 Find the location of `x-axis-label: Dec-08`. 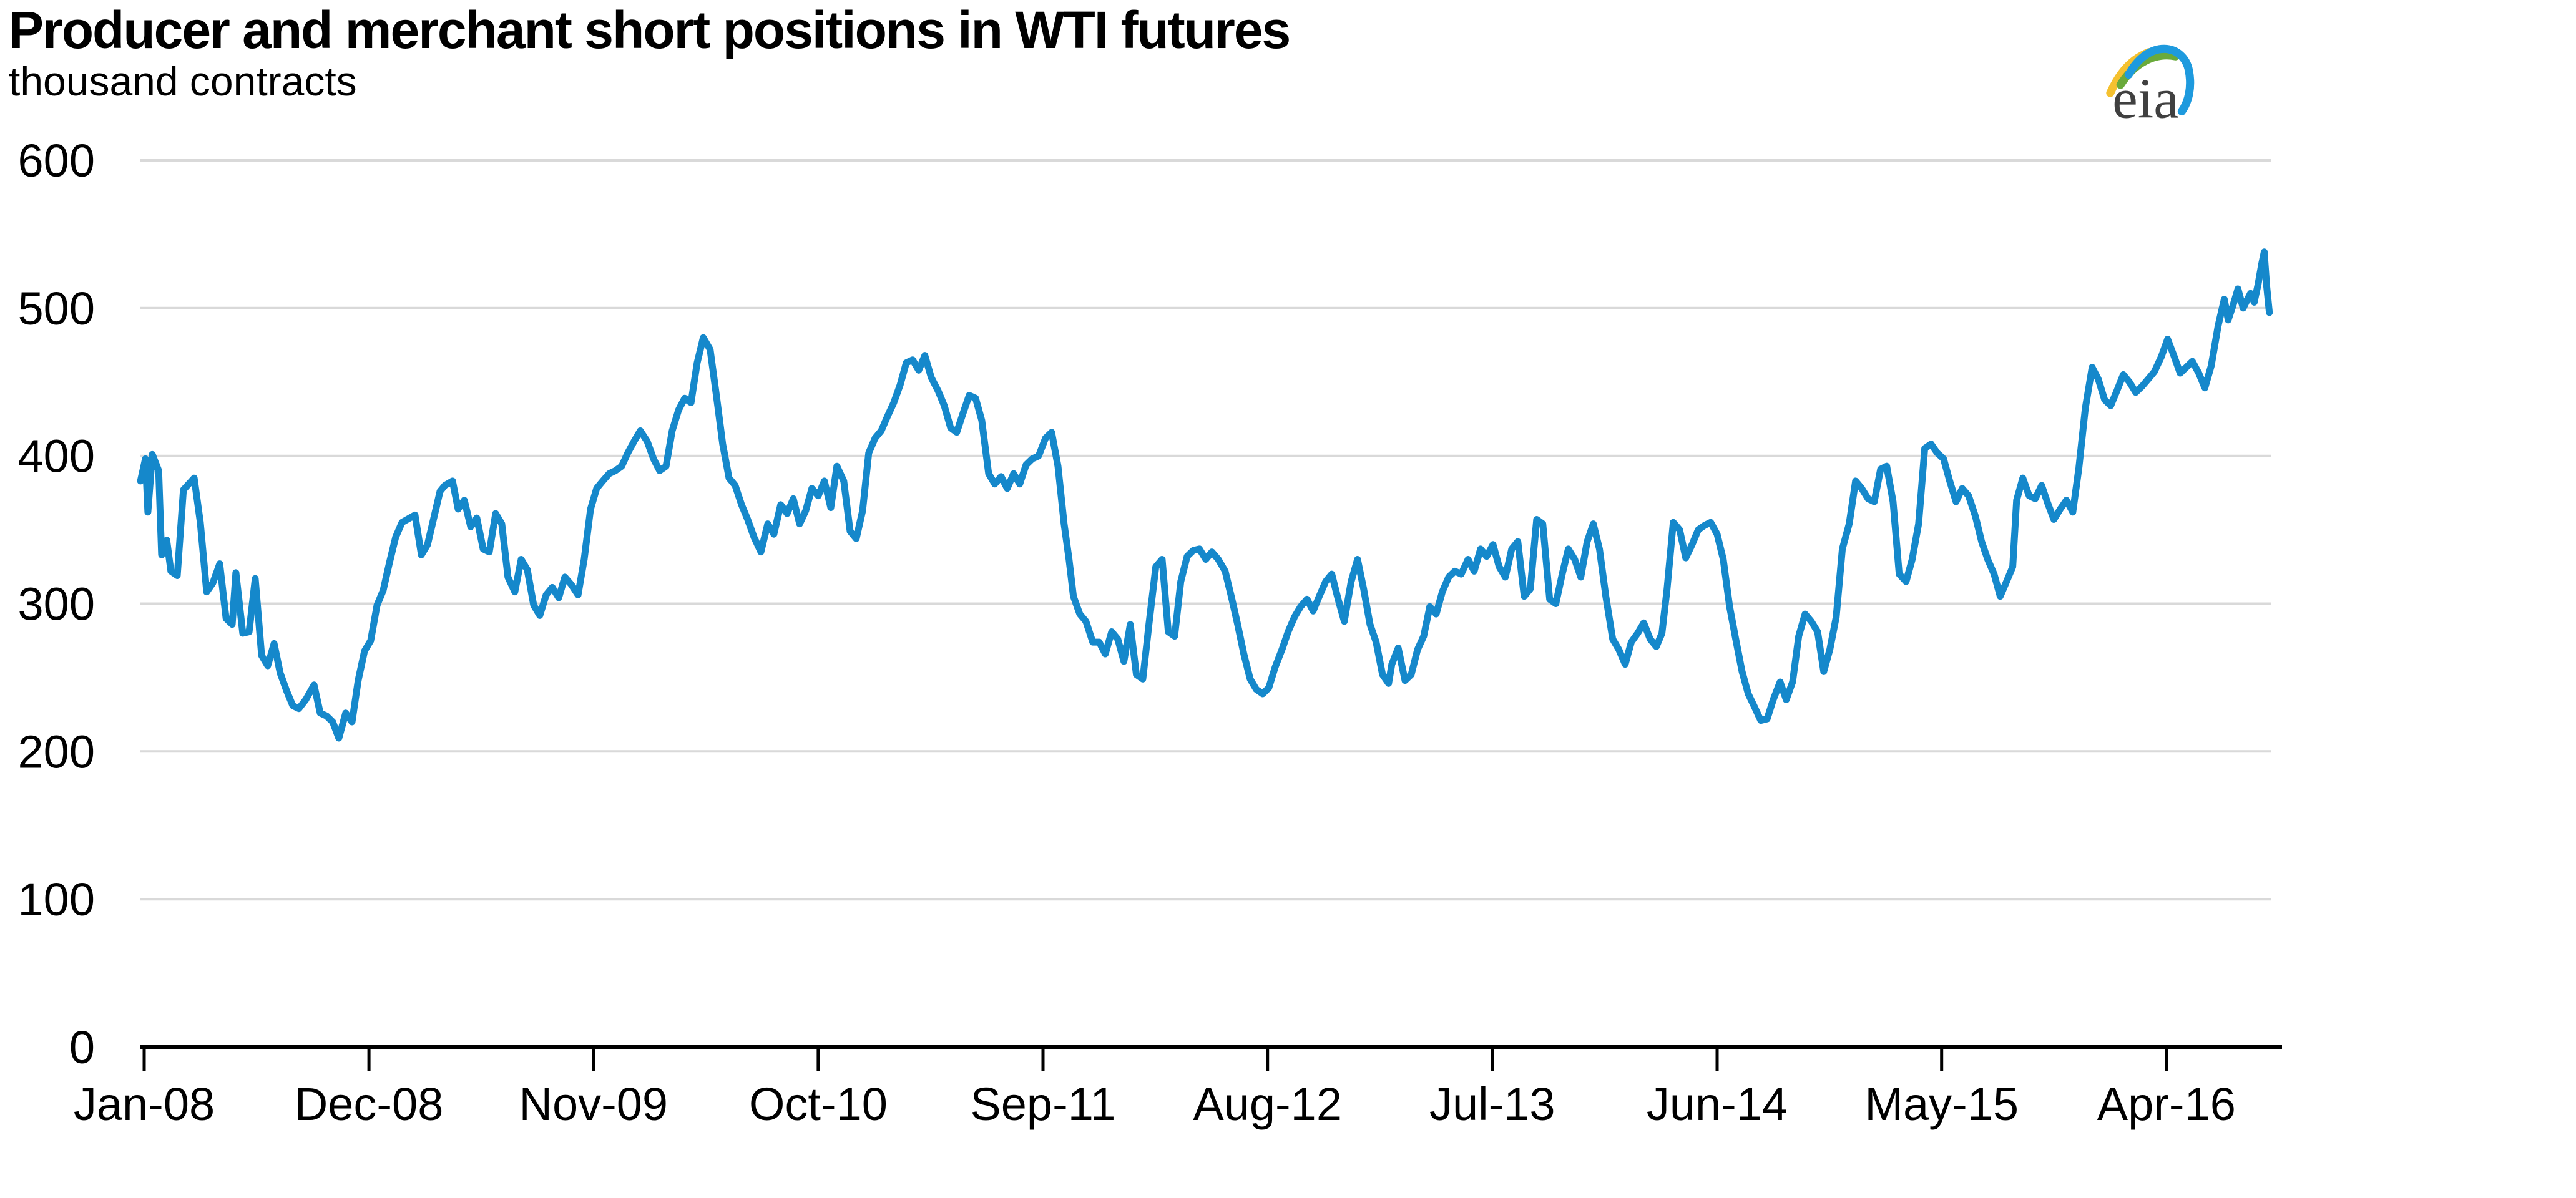

x-axis-label: Dec-08 is located at coordinates (369, 1104).